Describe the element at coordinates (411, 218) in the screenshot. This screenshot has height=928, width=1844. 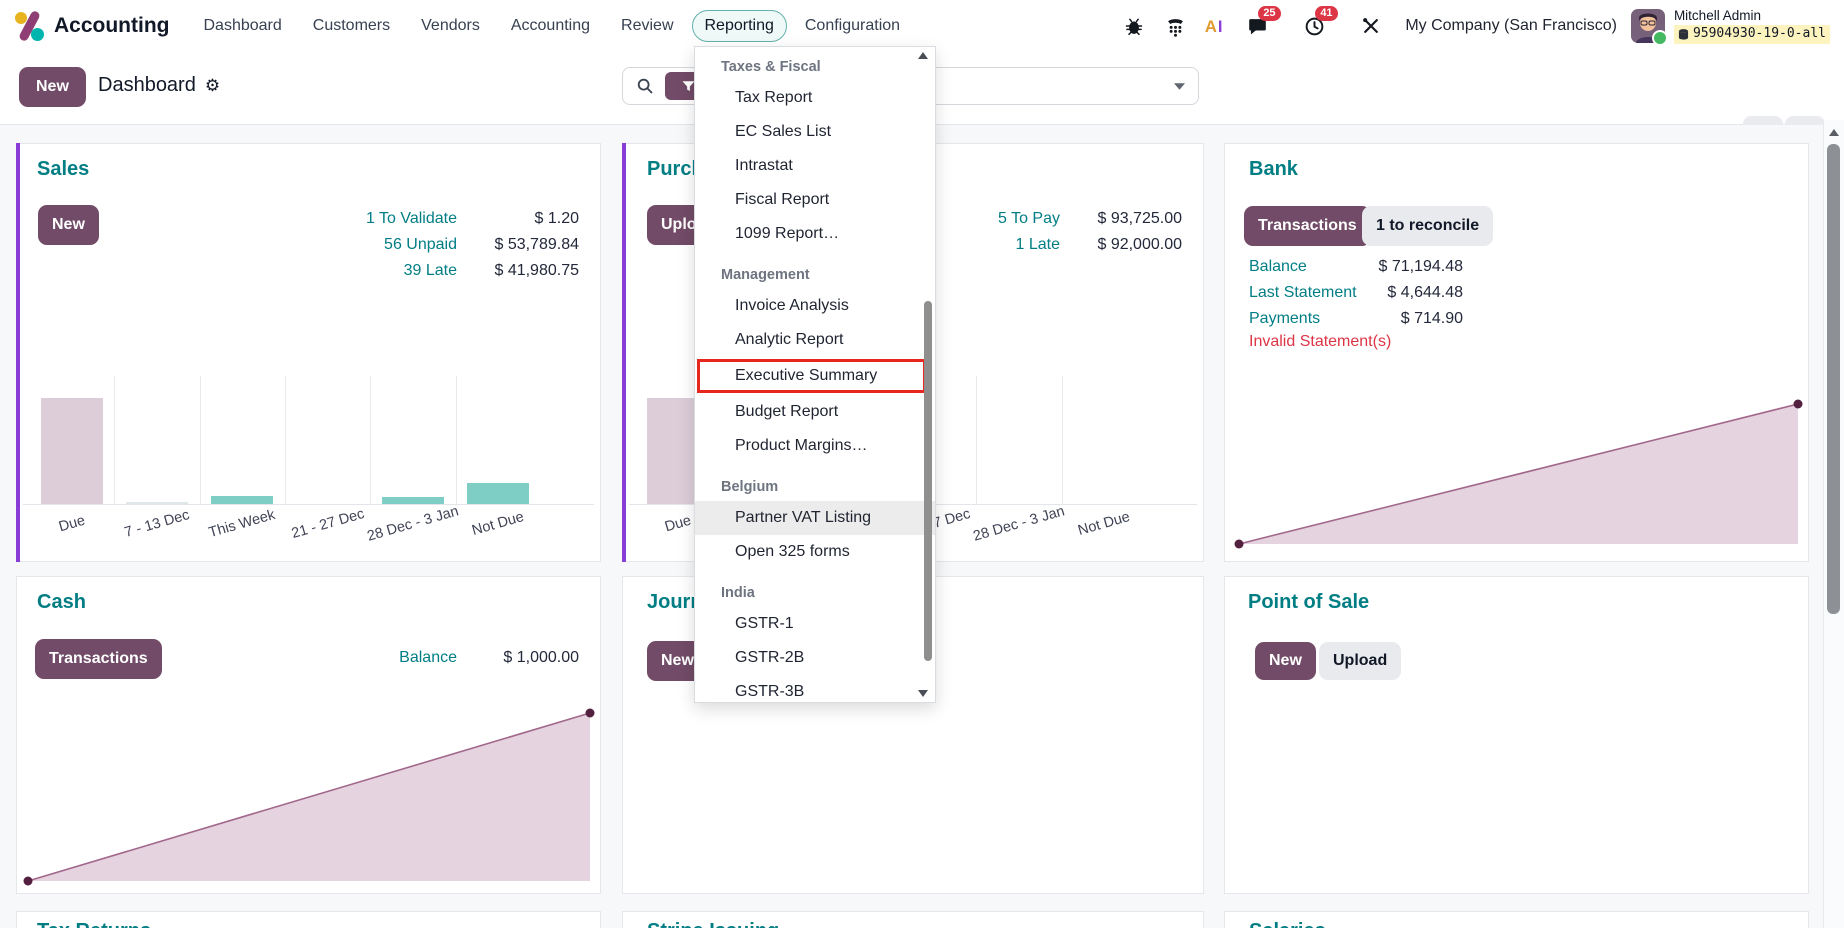
I see `stat-label-1-to-validate: 1 To Validate` at that location.